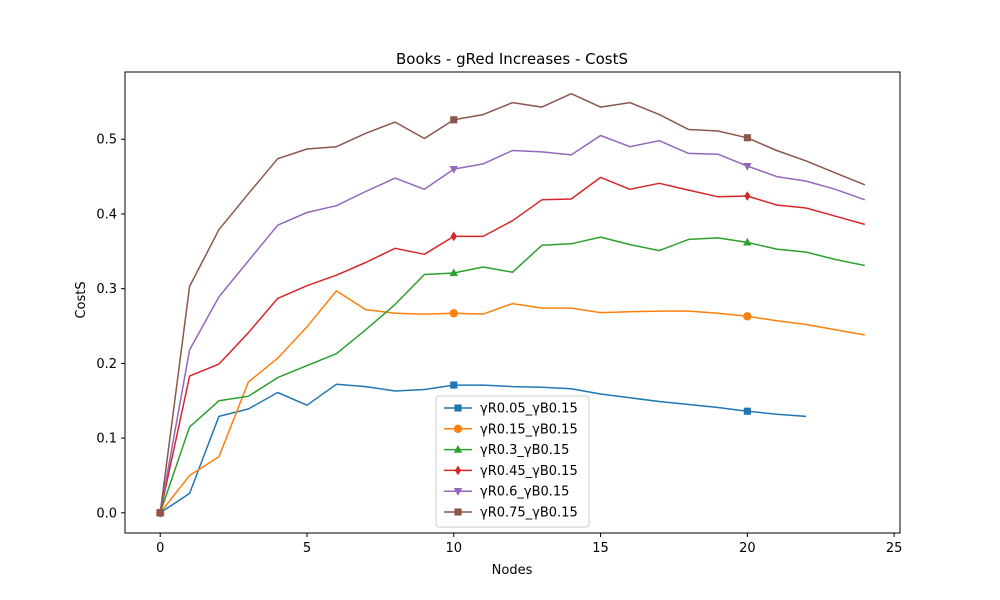 Image resolution: width=1000 pixels, height=600 pixels. Describe the element at coordinates (106, 214) in the screenshot. I see `y-tick-label: 0.4` at that location.